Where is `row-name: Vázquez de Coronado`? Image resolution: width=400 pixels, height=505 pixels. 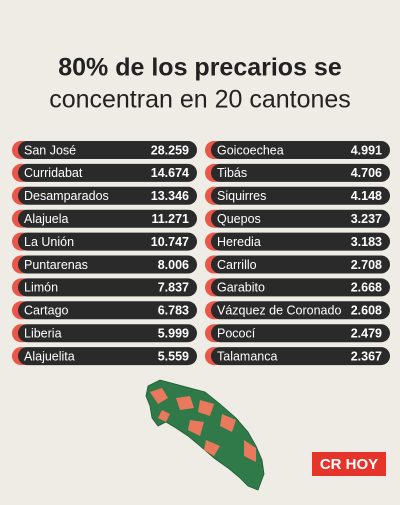 row-name: Vázquez de Coronado is located at coordinates (279, 311).